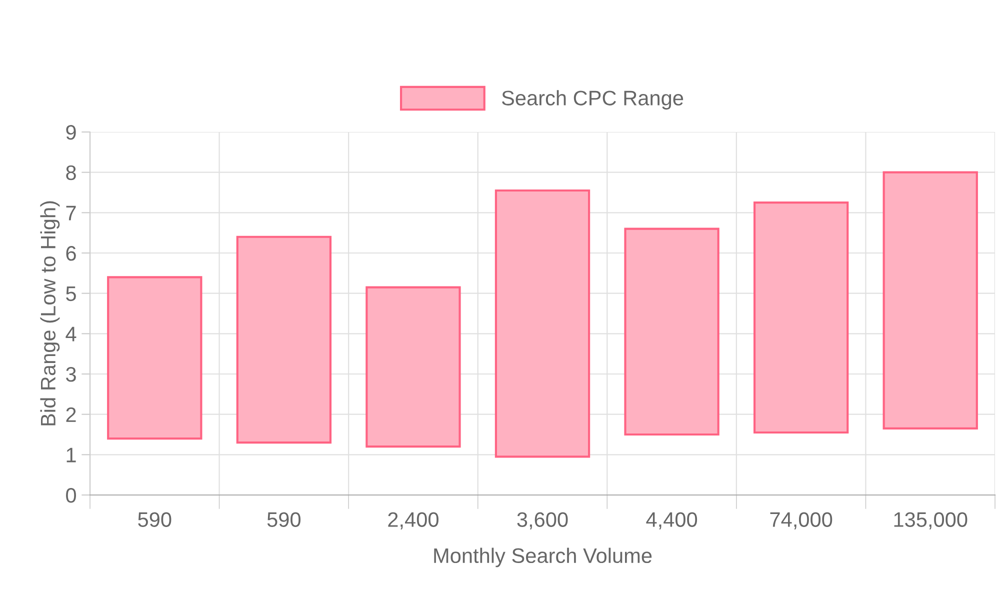  What do you see at coordinates (71, 172) in the screenshot?
I see `y-tick-label: 8` at bounding box center [71, 172].